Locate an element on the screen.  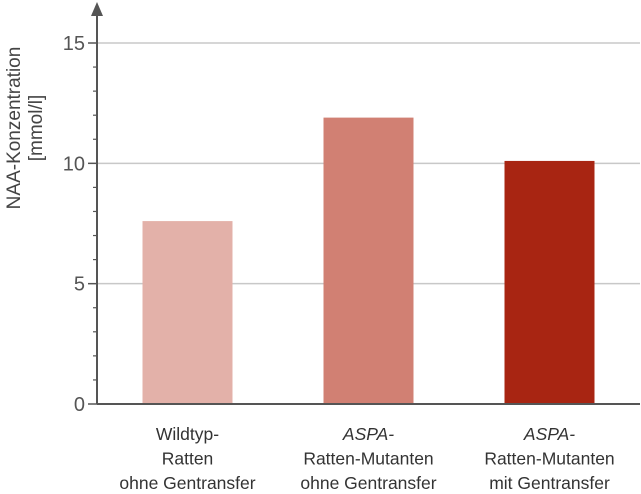
x-category-label-1: Wildtyp-Ratten ohne Gentransfer is located at coordinates (187, 458).